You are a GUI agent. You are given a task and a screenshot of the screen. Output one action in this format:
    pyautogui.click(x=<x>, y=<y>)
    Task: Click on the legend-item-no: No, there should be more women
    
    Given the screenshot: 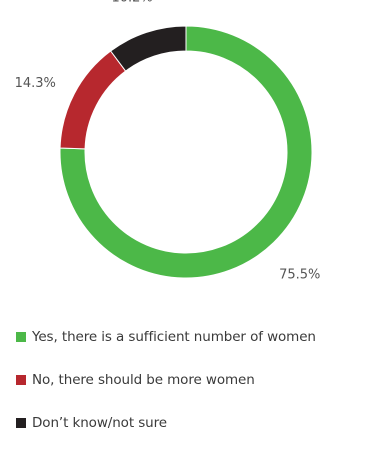 What is the action you would take?
    pyautogui.click(x=166, y=380)
    